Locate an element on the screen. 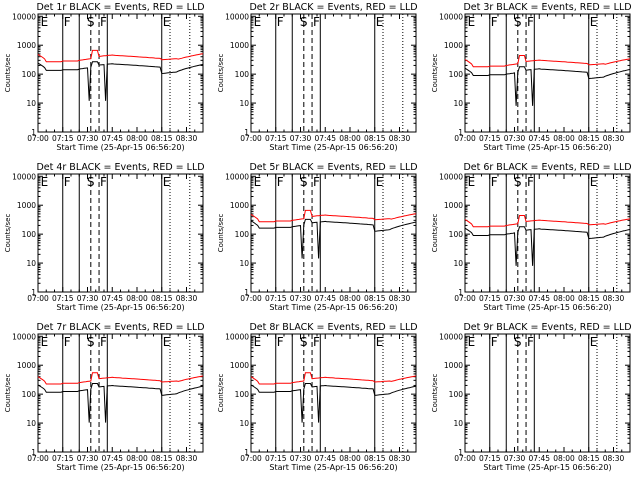 The width and height of the screenshot is (640, 480). chart-title: Det 5r BLACK = Events, RED = LLD is located at coordinates (333, 167).